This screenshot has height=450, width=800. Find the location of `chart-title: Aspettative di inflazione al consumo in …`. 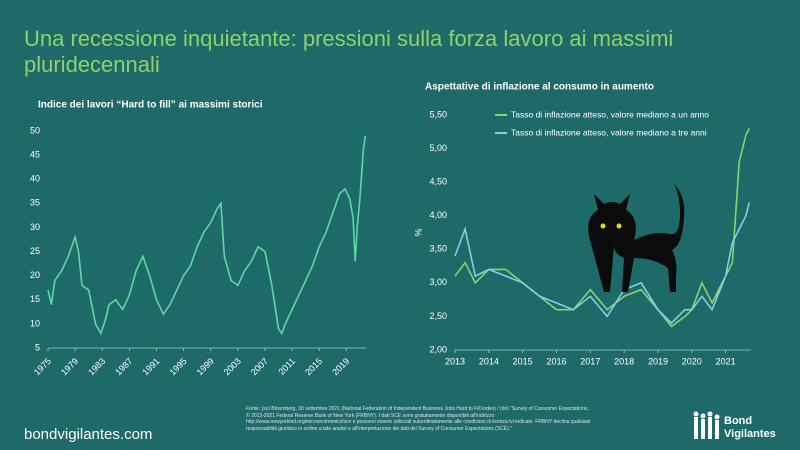

chart-title: Aspettative di inflazione al consumo in … is located at coordinates (539, 87).